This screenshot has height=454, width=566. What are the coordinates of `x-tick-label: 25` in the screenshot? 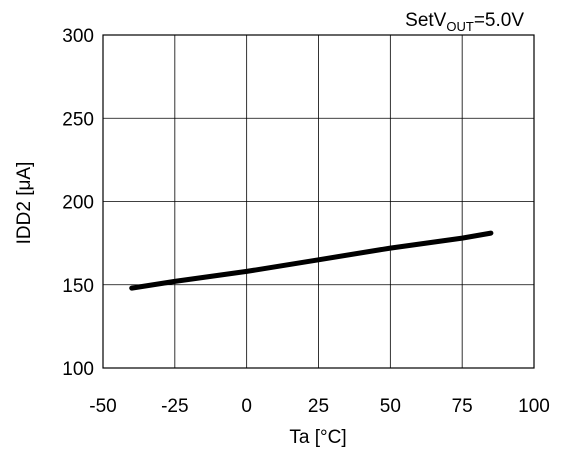 It's located at (318, 406).